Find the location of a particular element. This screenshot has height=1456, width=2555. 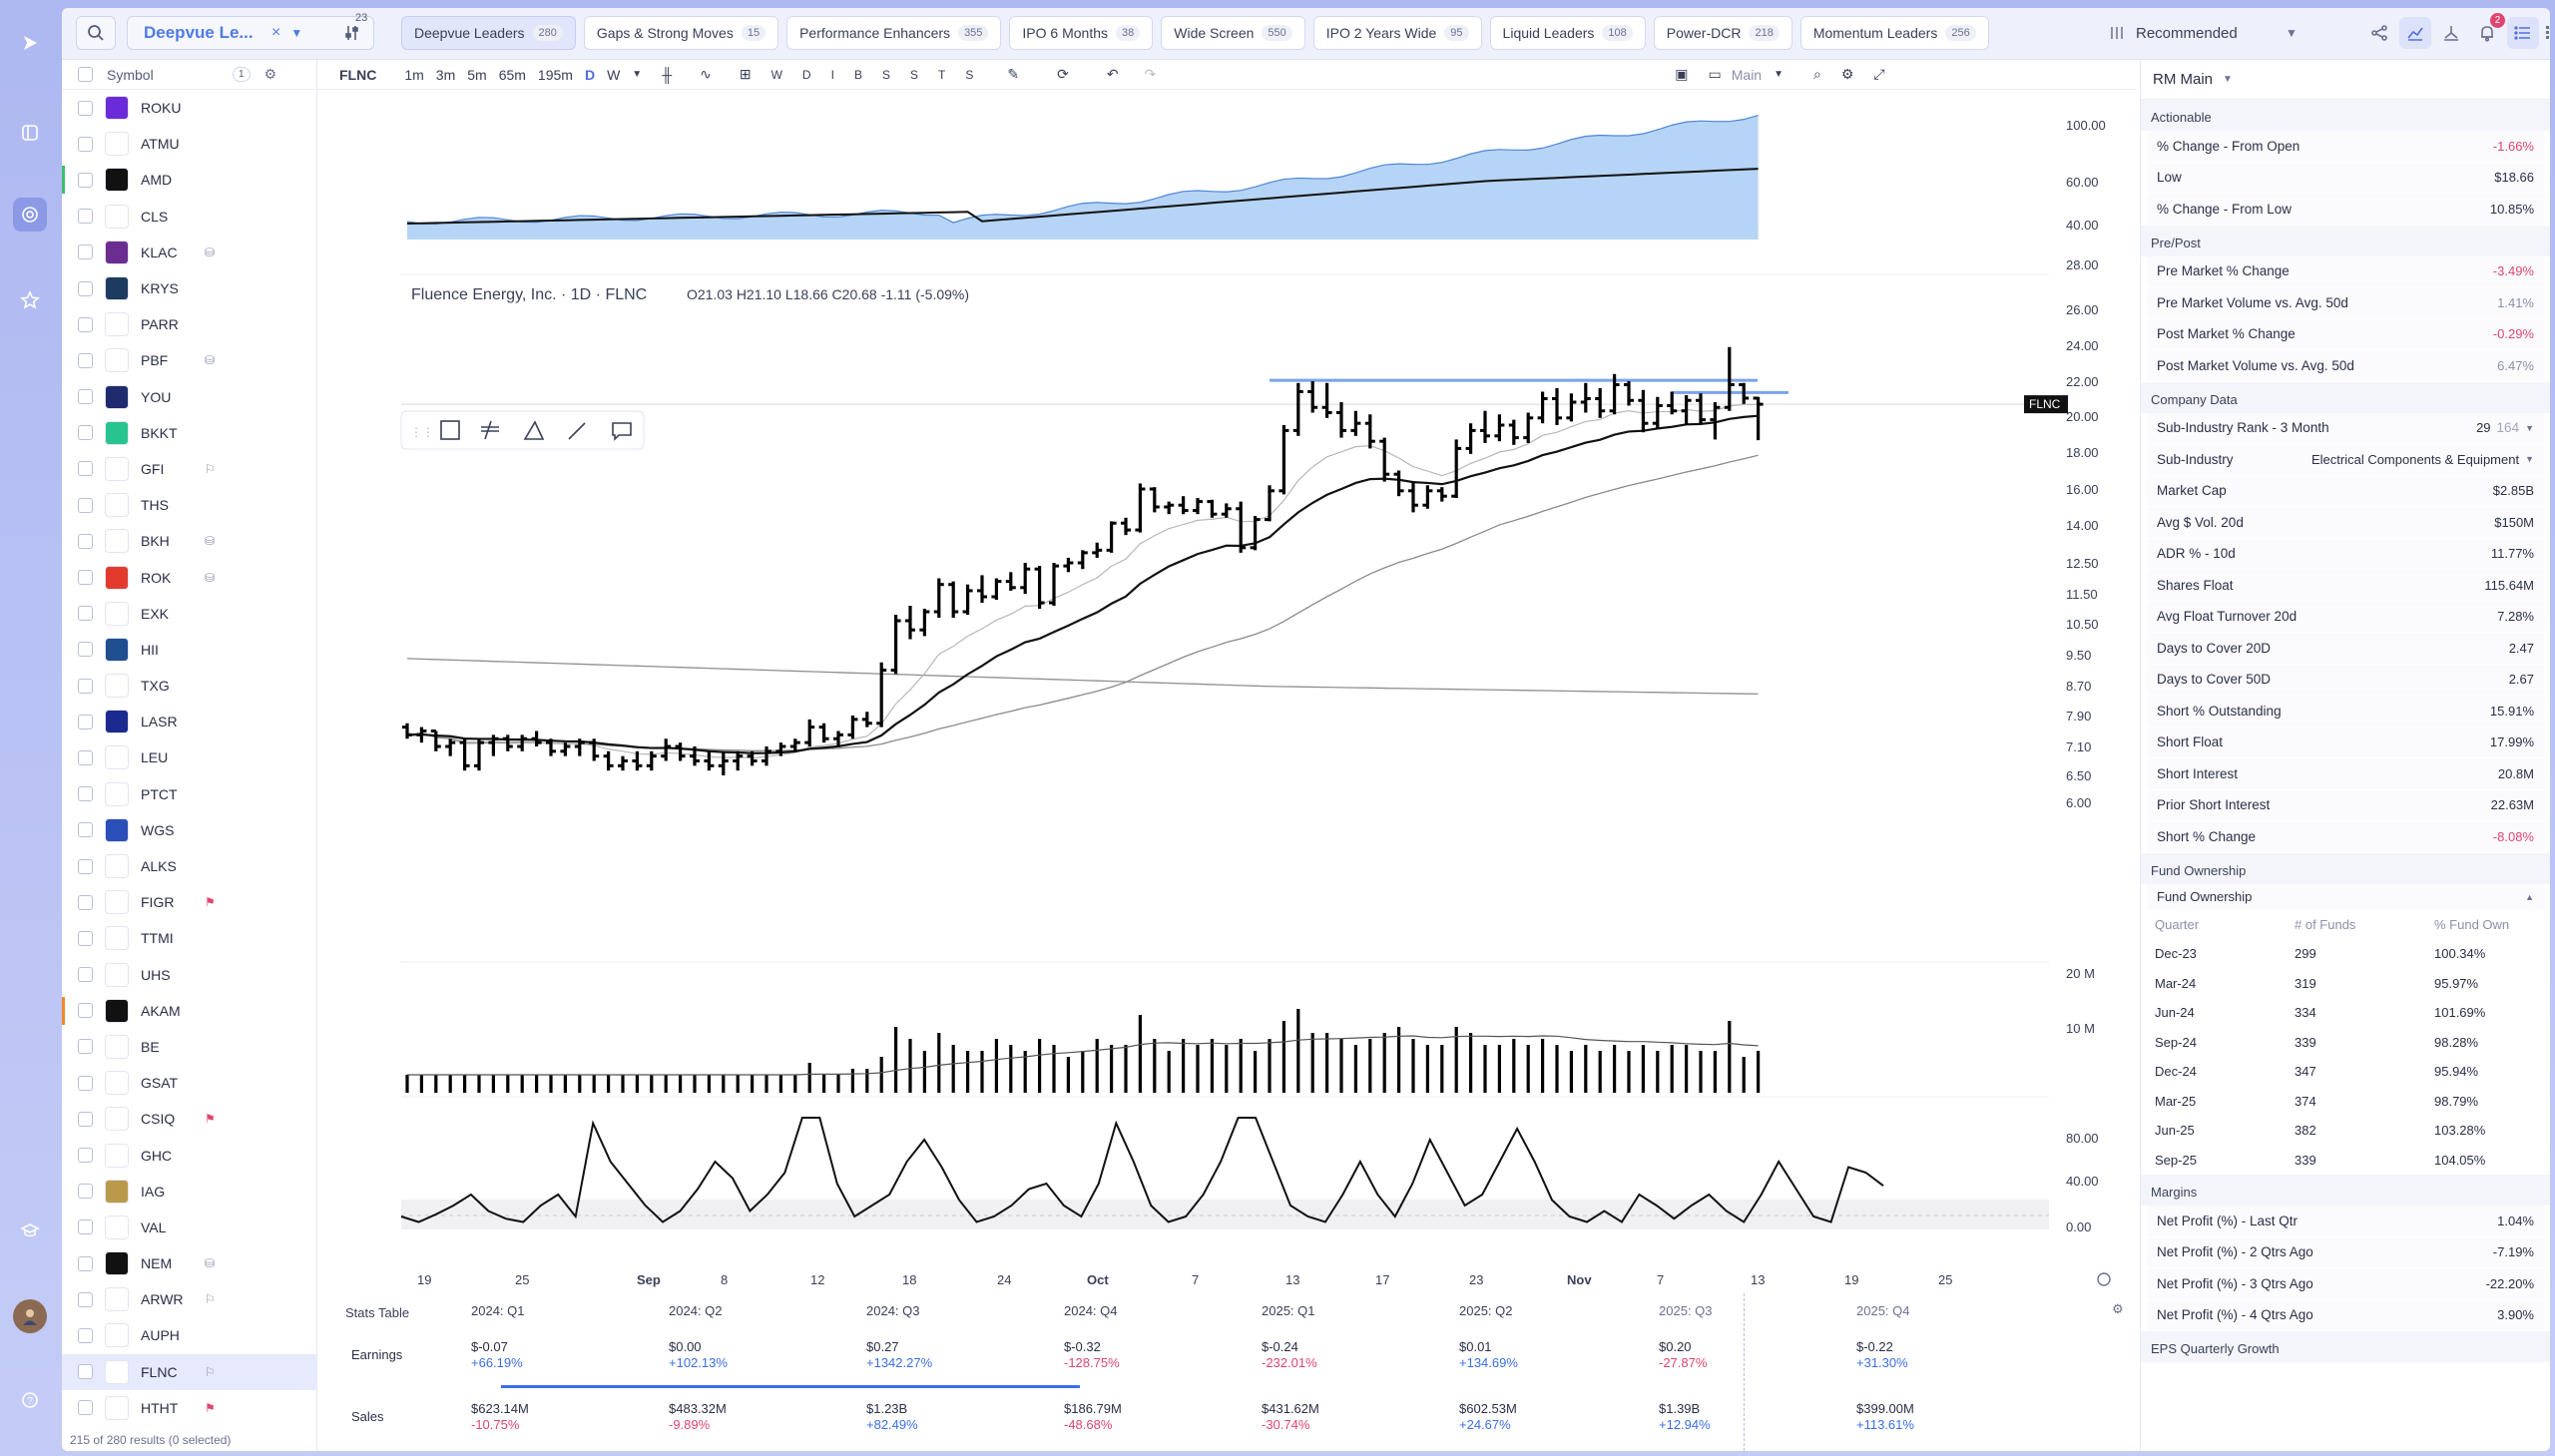

drag-handle-icon: ⋮⋮ is located at coordinates (422, 432).